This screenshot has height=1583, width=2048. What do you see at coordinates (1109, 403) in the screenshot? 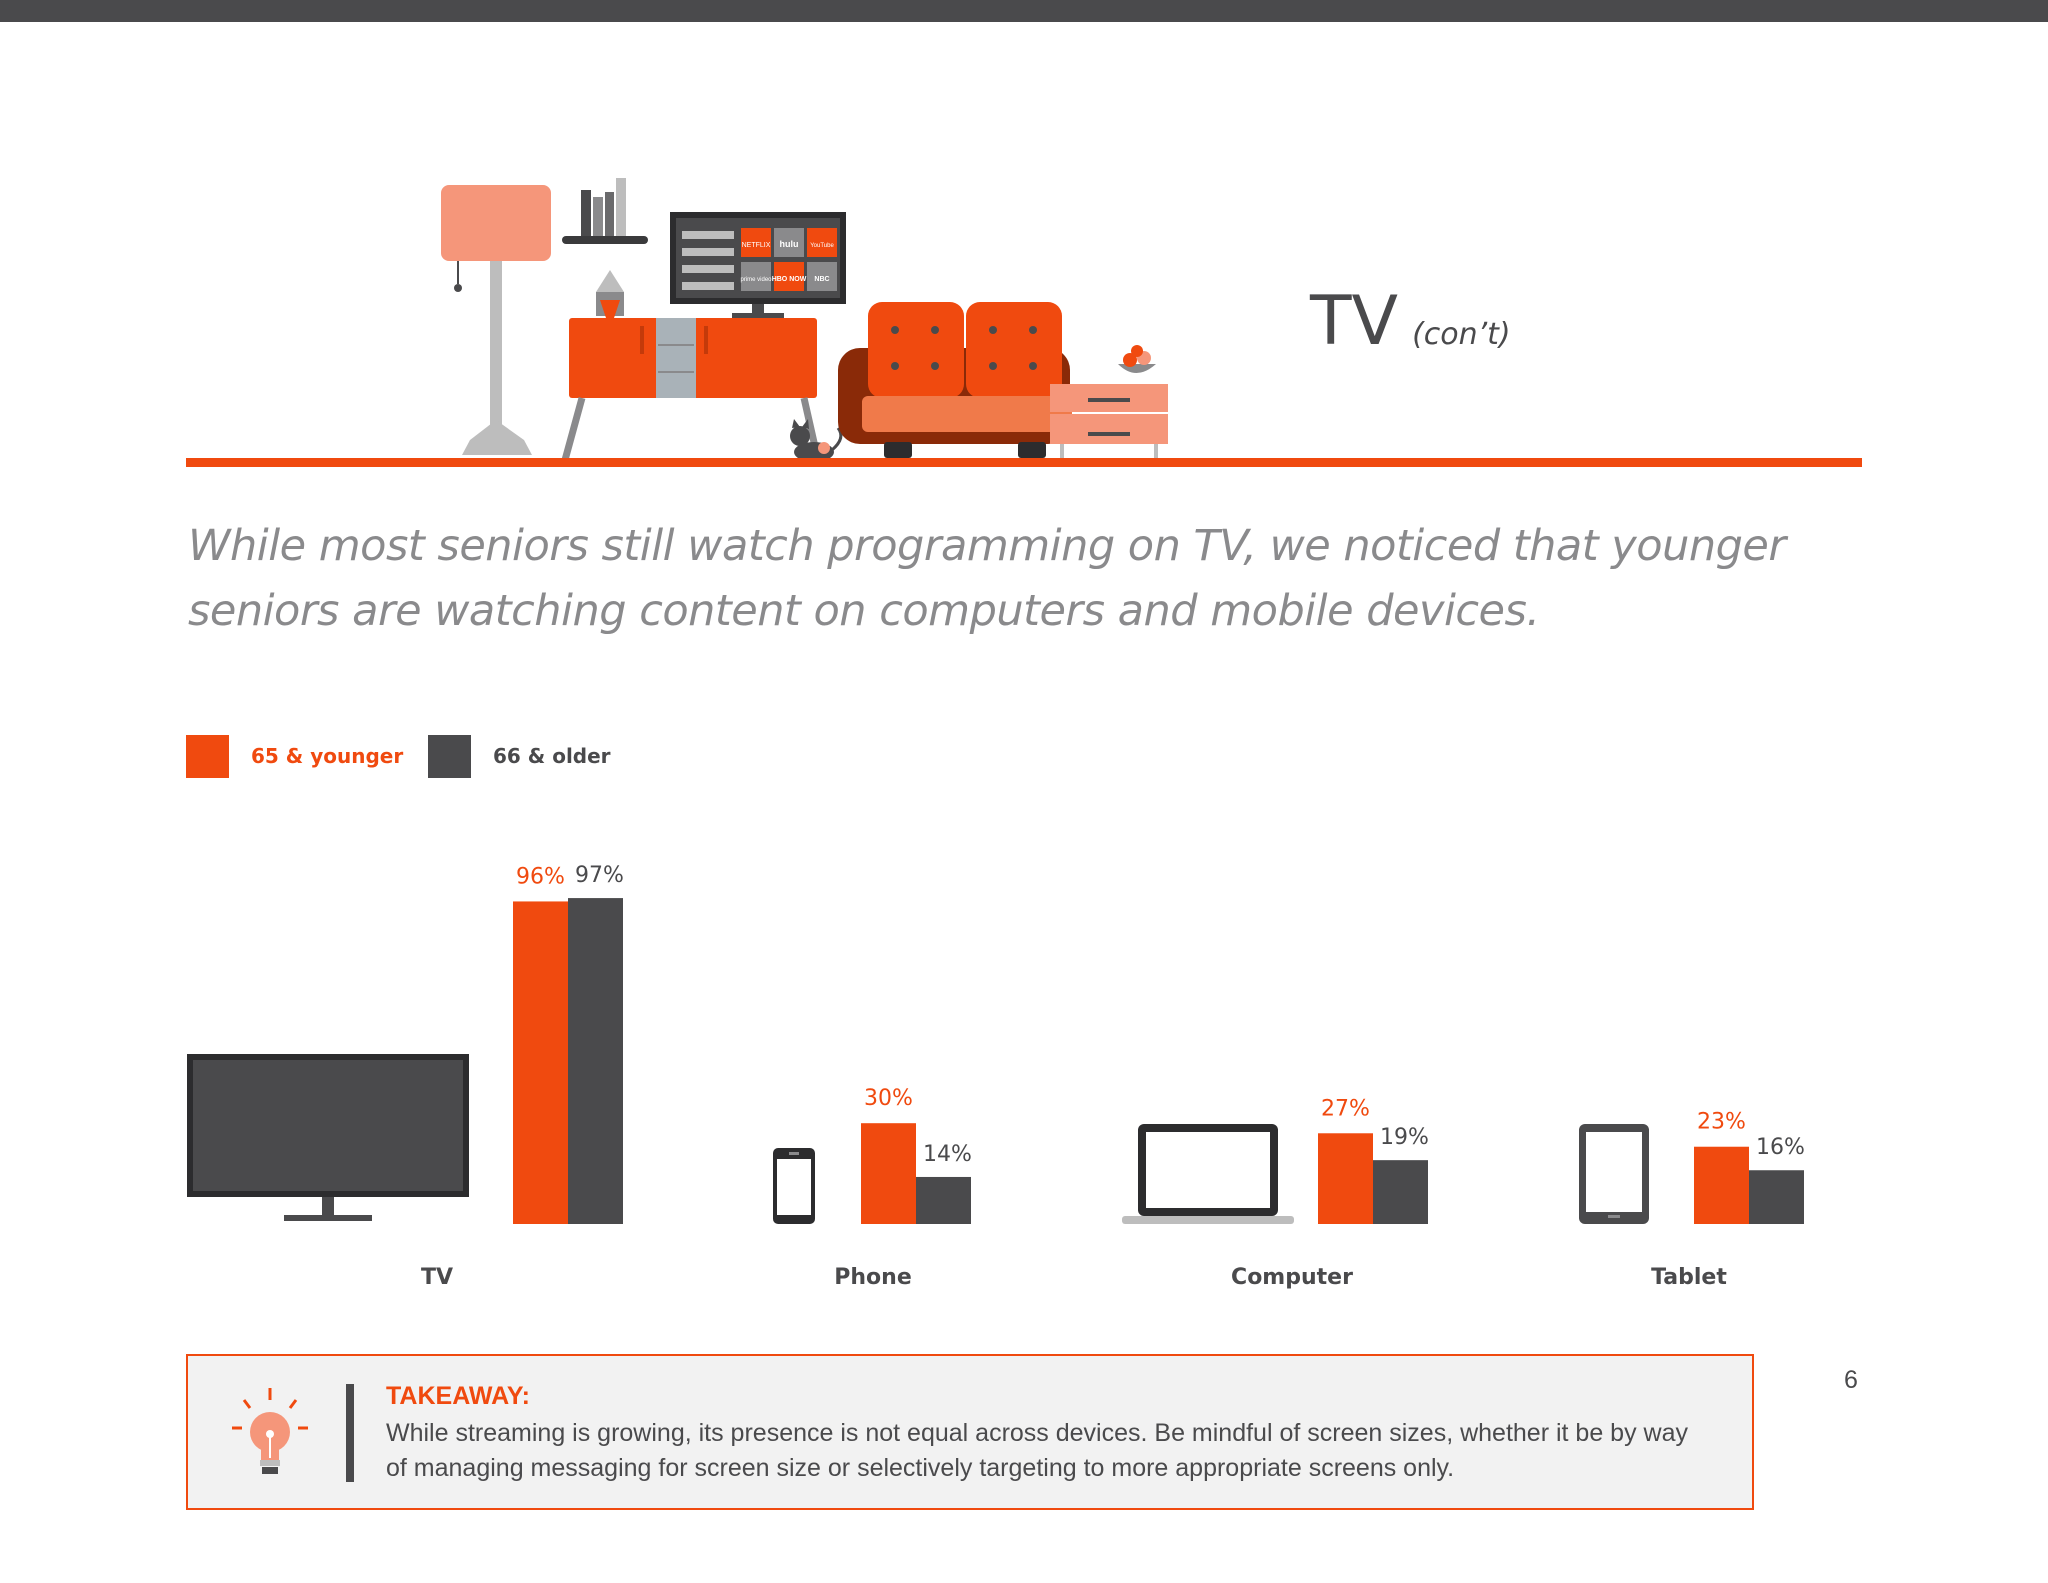
I see `side-table-icon` at bounding box center [1109, 403].